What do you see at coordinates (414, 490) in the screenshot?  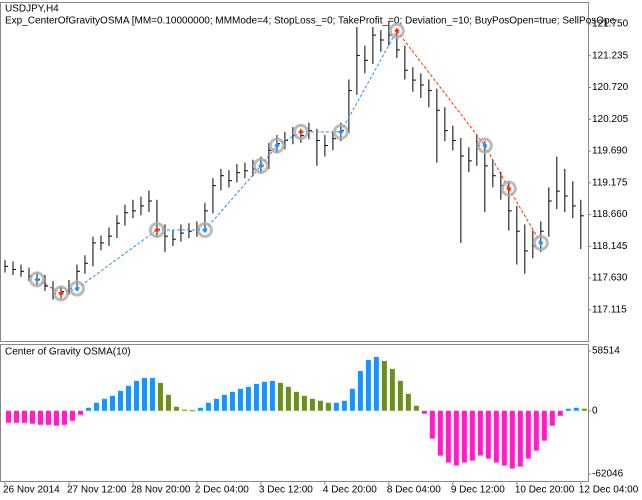 I see `x-tick-label: 8 Dec 04:00` at bounding box center [414, 490].